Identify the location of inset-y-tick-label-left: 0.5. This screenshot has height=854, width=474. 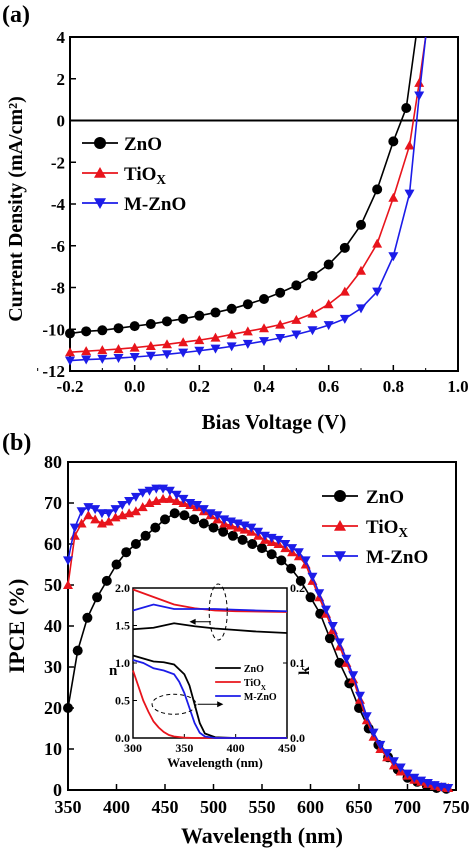
(122, 701).